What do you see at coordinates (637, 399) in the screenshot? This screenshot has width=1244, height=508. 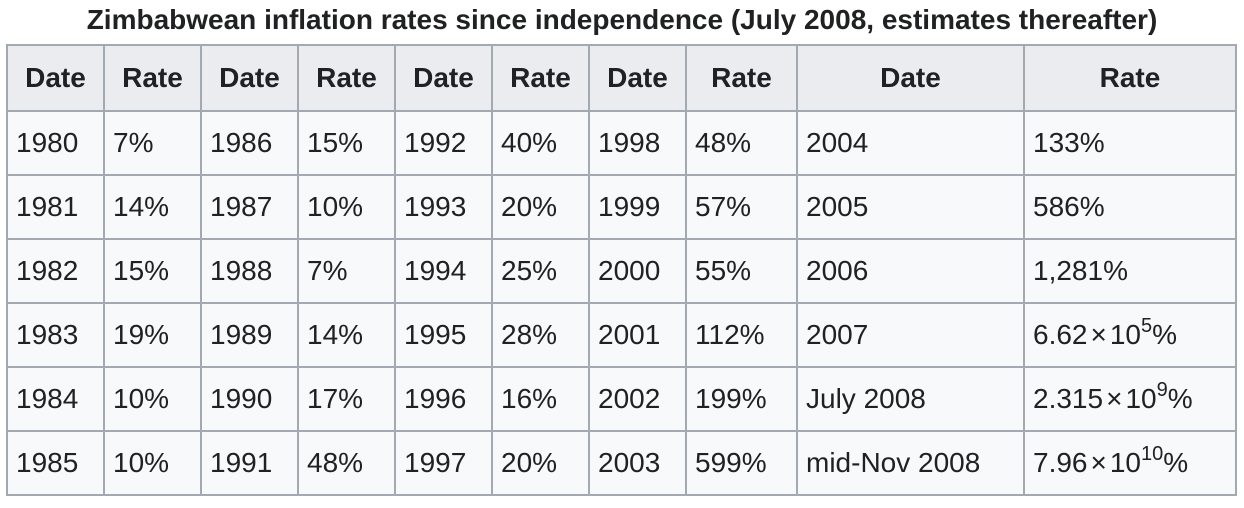 I see `date-cell: 2002` at bounding box center [637, 399].